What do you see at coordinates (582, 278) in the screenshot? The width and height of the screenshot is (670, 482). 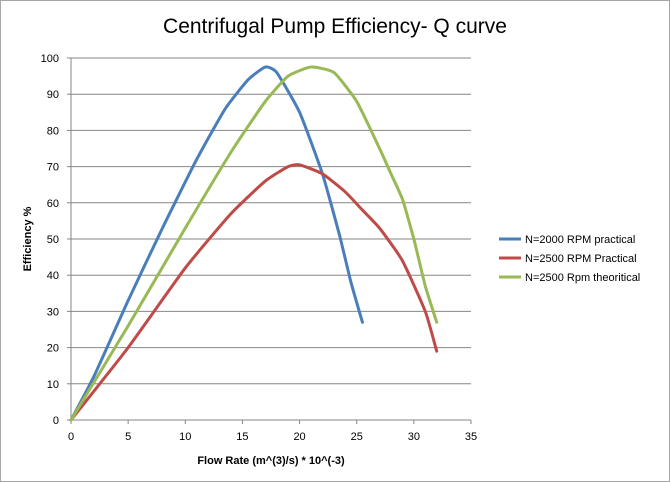 I see `legend-label: N=2500 Rpm theoritical` at bounding box center [582, 278].